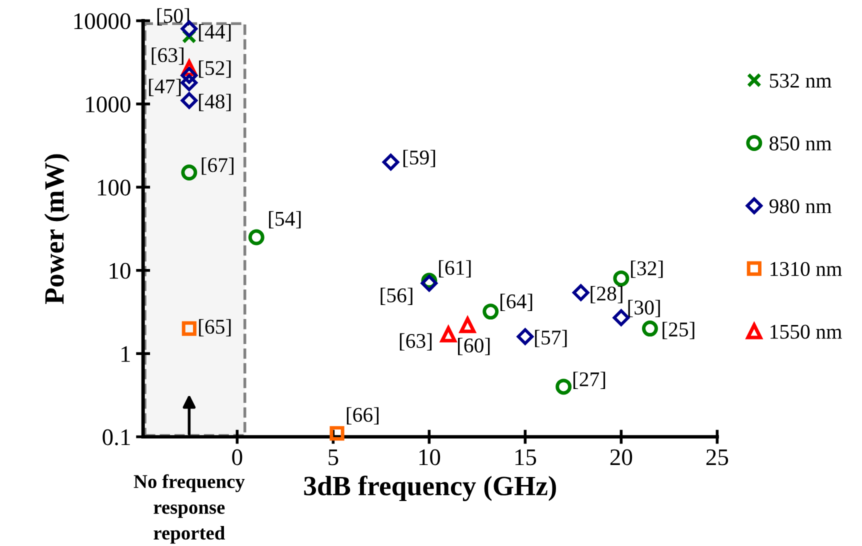 Image resolution: width=862 pixels, height=546 pixels. I want to click on annotation: [30], so click(644, 309).